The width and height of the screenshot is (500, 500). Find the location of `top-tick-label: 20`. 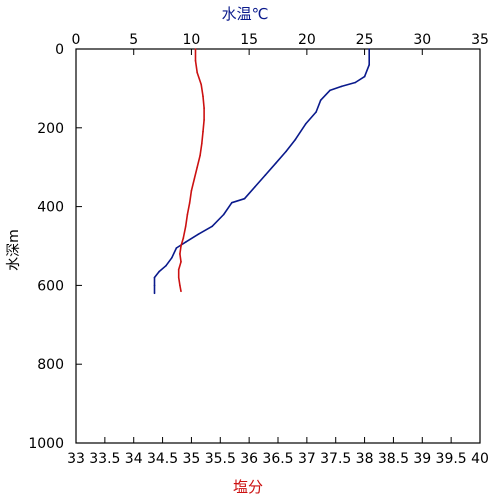

top-tick-label: 20 is located at coordinates (307, 40).